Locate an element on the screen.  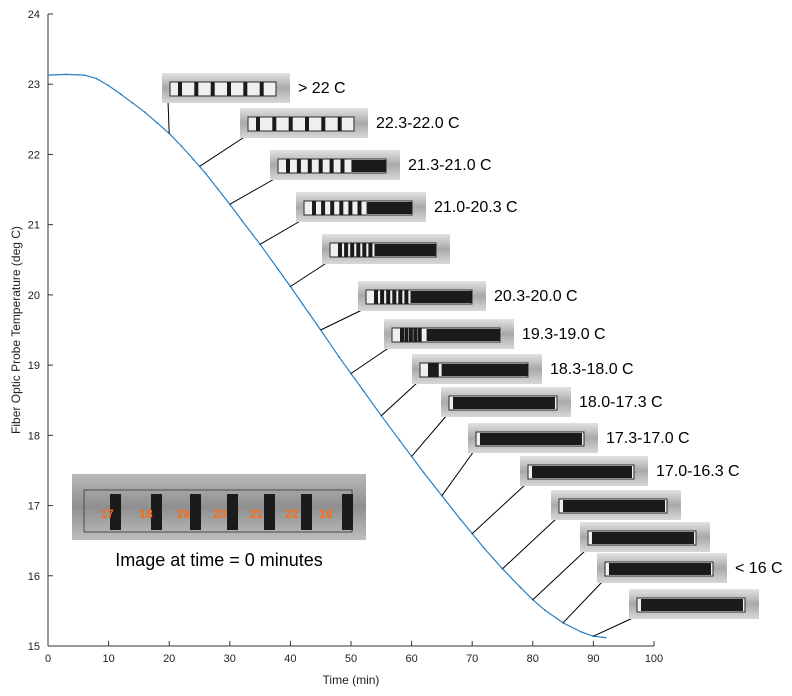
strip-temperature-label: 17.3-17.0 C is located at coordinates (648, 438).